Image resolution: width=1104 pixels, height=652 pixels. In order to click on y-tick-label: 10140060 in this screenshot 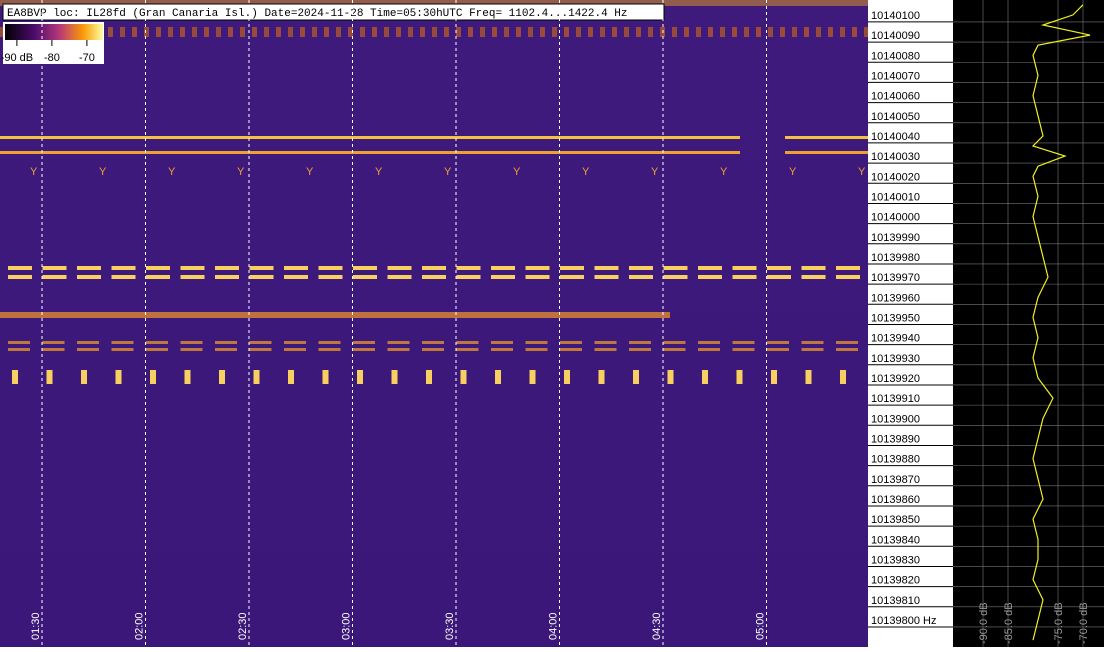, I will do `click(895, 97)`.